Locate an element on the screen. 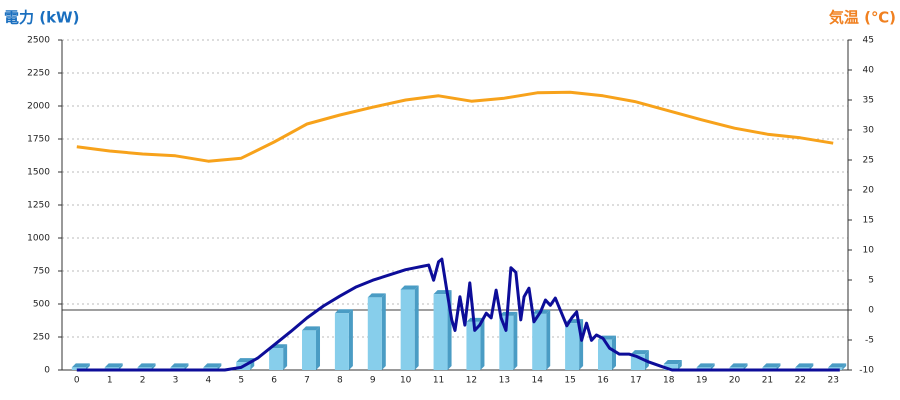 The width and height of the screenshot is (900, 400). y-tick-label: 2500 is located at coordinates (38, 41).